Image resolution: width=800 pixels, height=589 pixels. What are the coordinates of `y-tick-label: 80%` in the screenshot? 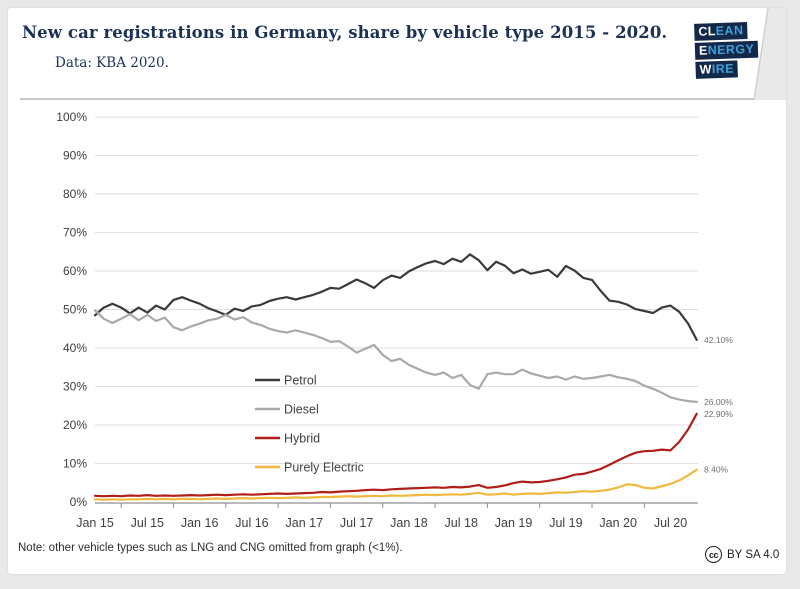 It's located at (75, 194).